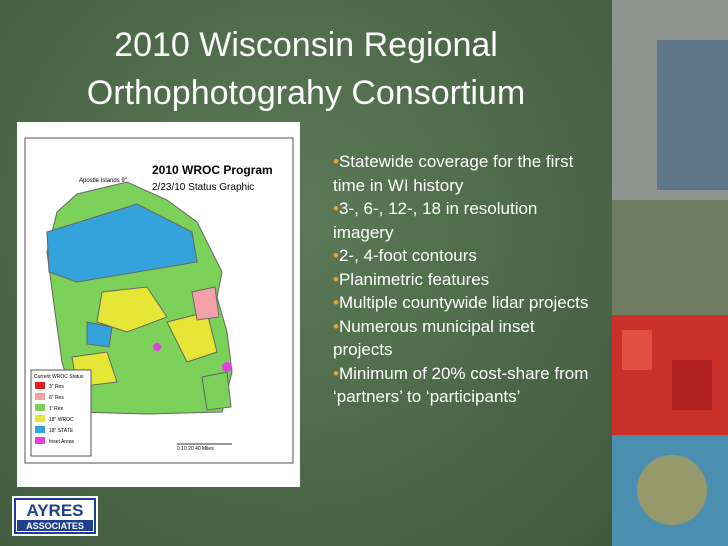 This screenshot has width=728, height=546. Describe the element at coordinates (59, 377) in the screenshot. I see `legend-title: Current WROC Status` at that location.